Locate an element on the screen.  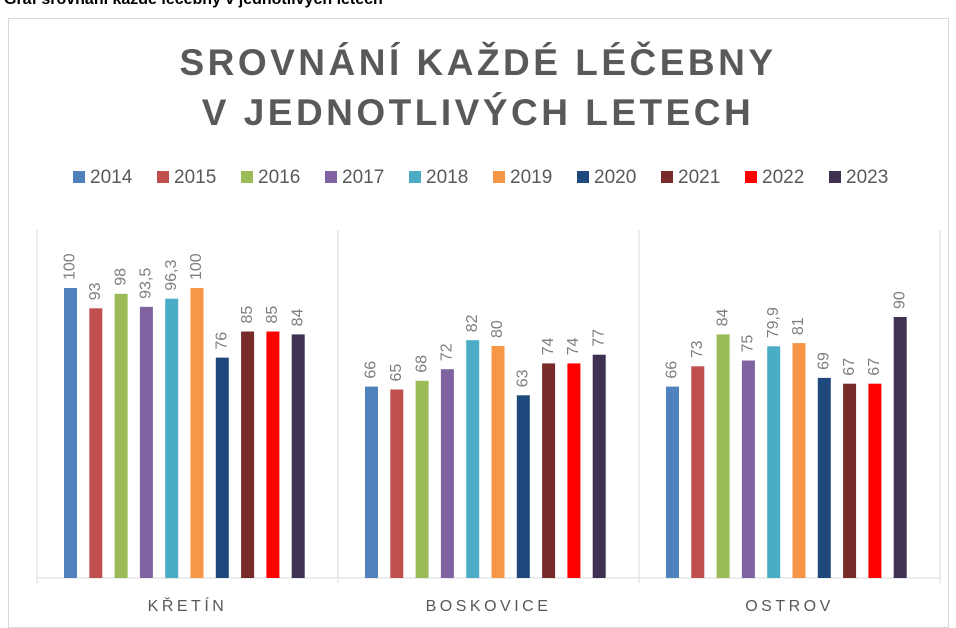
value-label: 76 is located at coordinates (222, 341).